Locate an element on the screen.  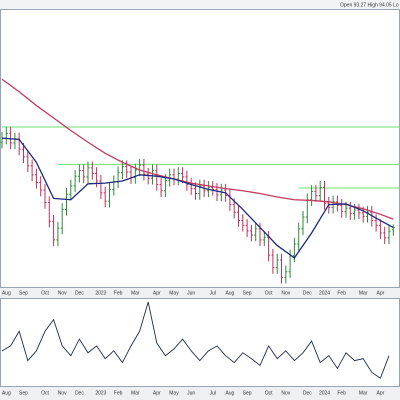
header-text: Open 93.27 High 94.05 Lo is located at coordinates (369, 5).